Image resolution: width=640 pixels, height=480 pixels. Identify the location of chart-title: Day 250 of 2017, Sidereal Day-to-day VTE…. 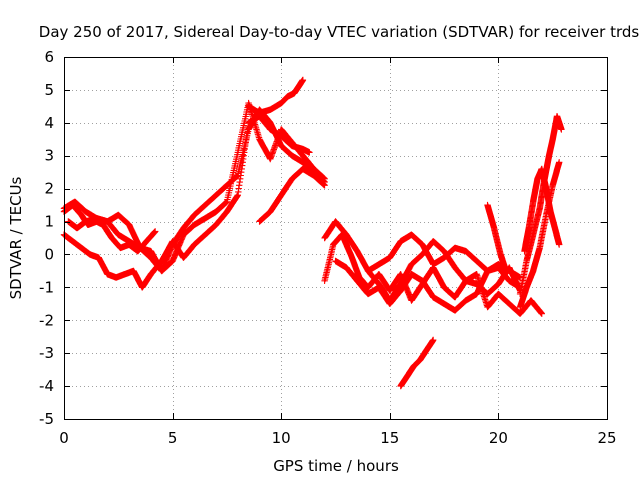
(339, 32).